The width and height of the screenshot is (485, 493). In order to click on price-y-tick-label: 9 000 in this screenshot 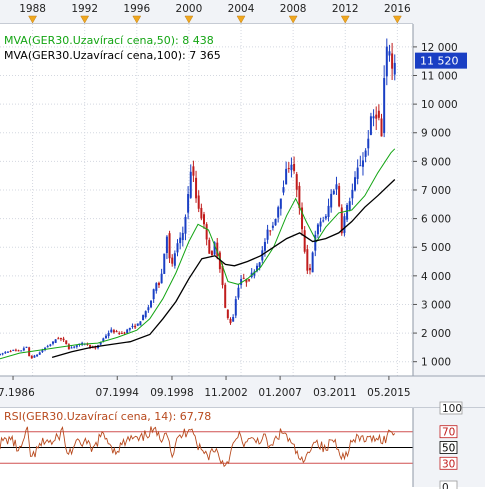, I will do `click(436, 134)`.